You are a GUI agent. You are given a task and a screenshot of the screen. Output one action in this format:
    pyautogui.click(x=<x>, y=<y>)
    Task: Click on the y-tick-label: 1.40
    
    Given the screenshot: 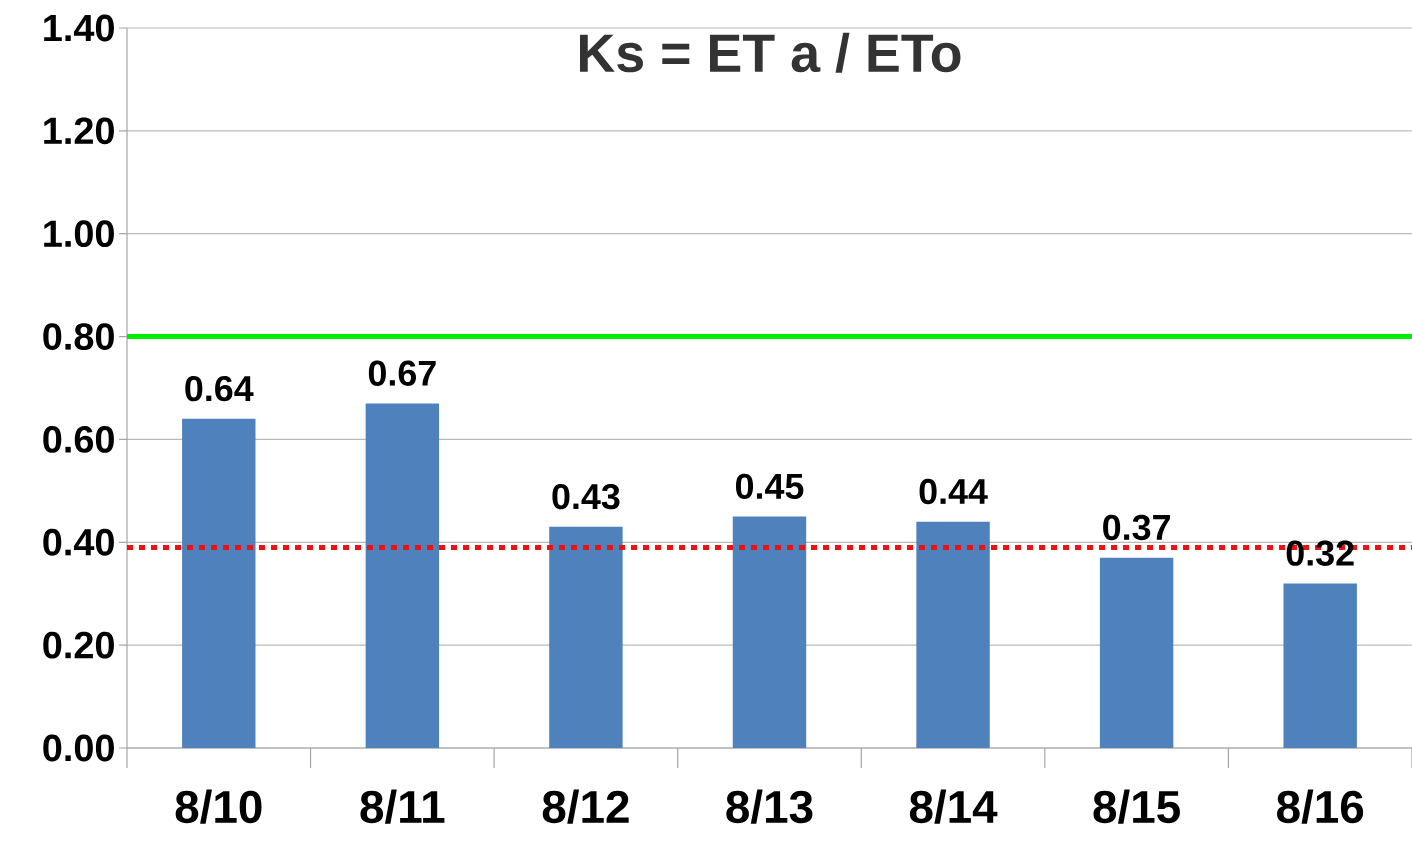 What is the action you would take?
    pyautogui.click(x=79, y=28)
    